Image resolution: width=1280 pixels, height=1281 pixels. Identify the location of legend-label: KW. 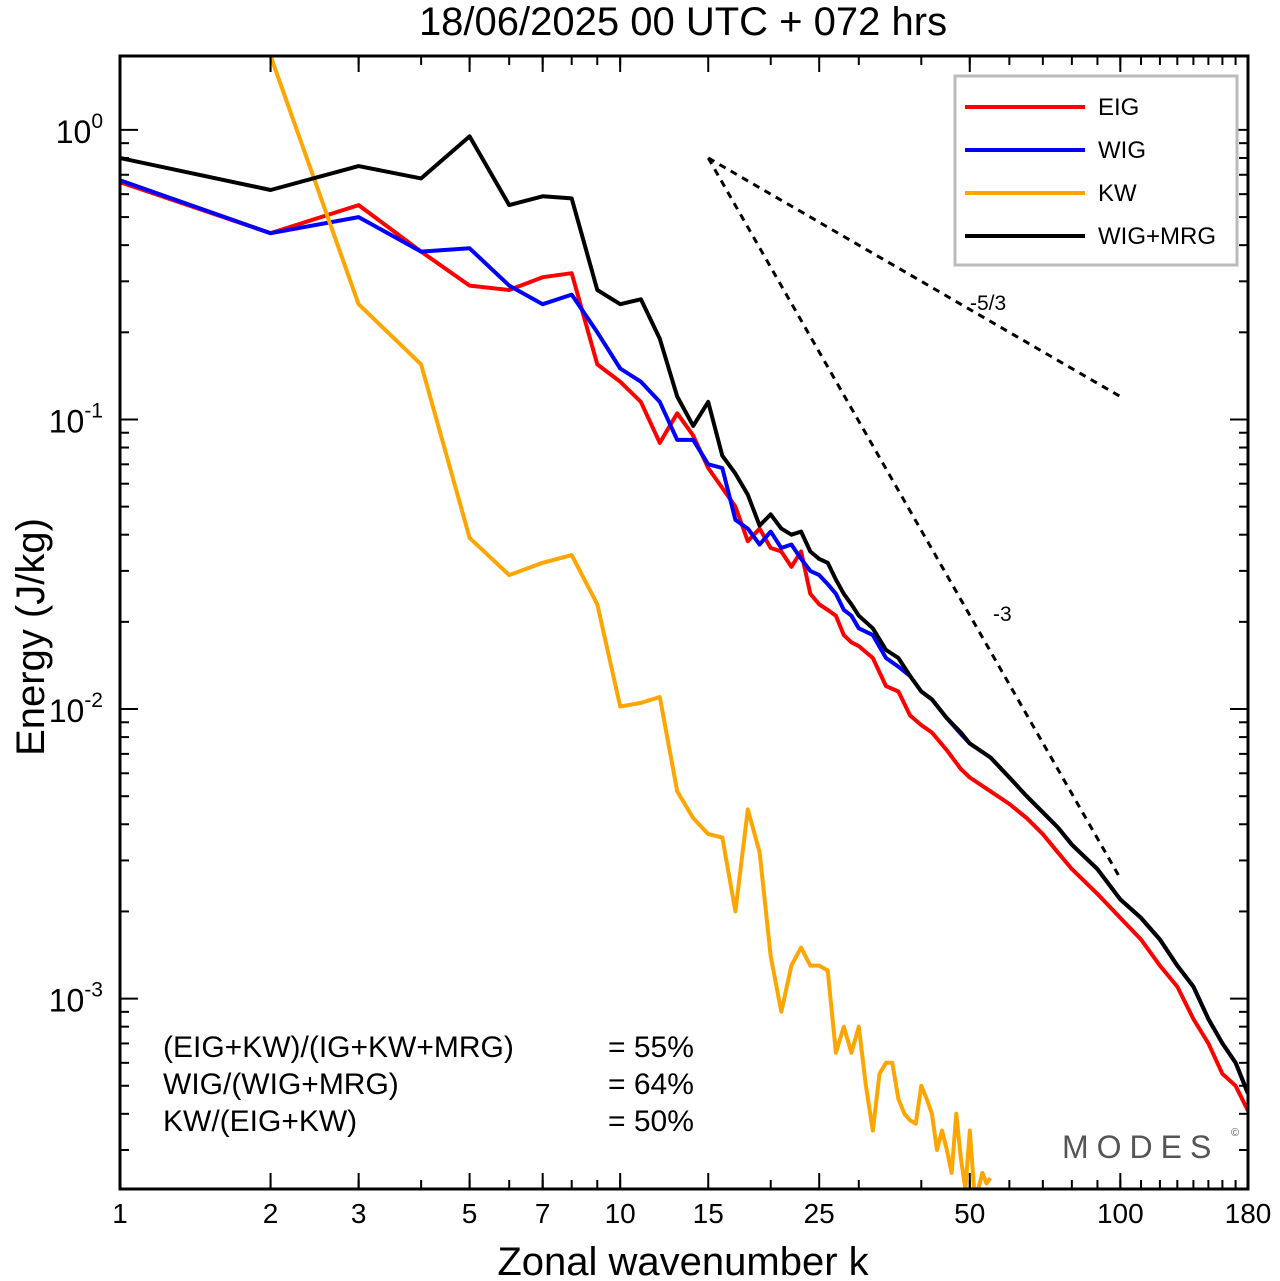
(1117, 193).